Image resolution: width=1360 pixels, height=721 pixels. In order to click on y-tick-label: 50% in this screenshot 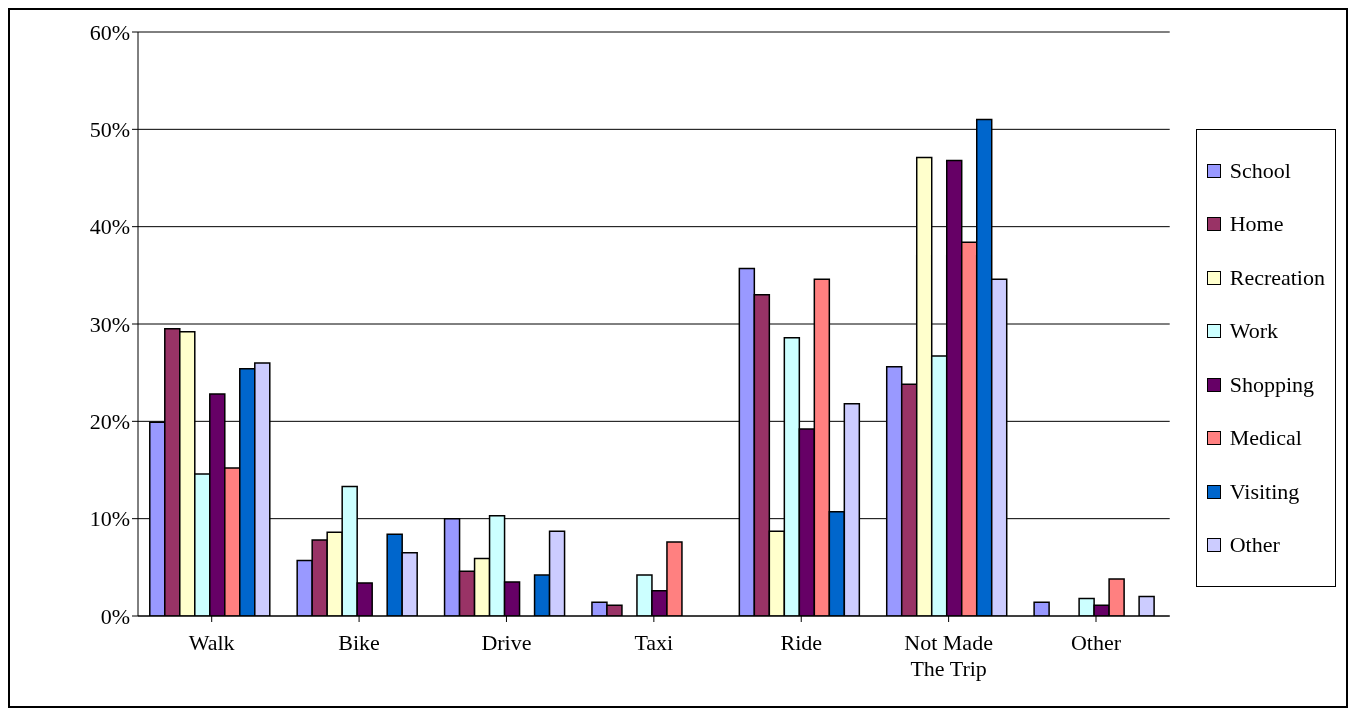, I will do `click(109, 130)`.